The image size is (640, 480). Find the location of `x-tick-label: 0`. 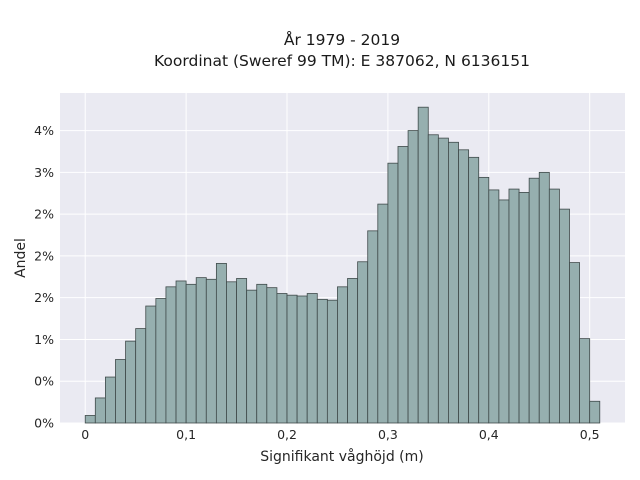

x-tick-label: 0 is located at coordinates (85, 434).